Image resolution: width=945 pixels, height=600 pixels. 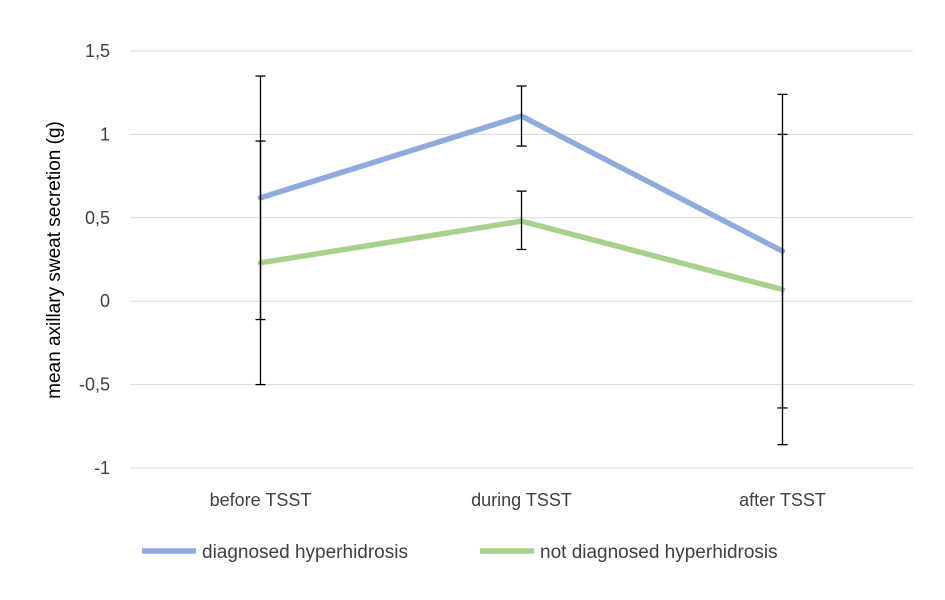 What do you see at coordinates (97, 218) in the screenshot?
I see `y-tick-label: 0,5` at bounding box center [97, 218].